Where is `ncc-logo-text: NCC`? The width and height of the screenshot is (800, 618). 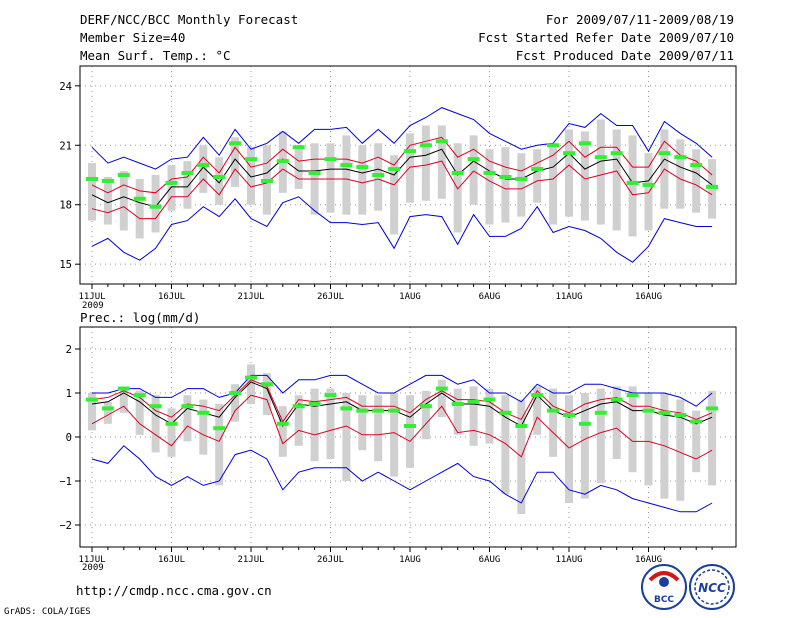
ncc-logo-text: NCC is located at coordinates (712, 588).